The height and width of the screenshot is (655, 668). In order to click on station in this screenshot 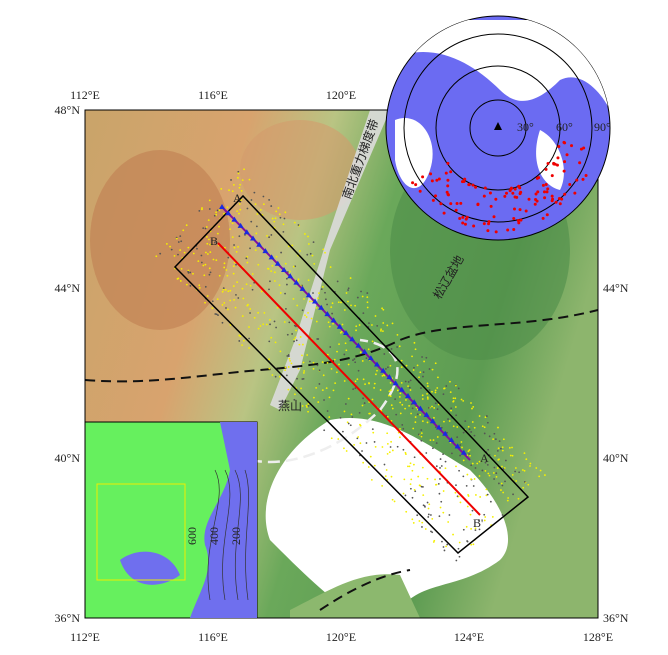, I will do `click(395, 383)`.